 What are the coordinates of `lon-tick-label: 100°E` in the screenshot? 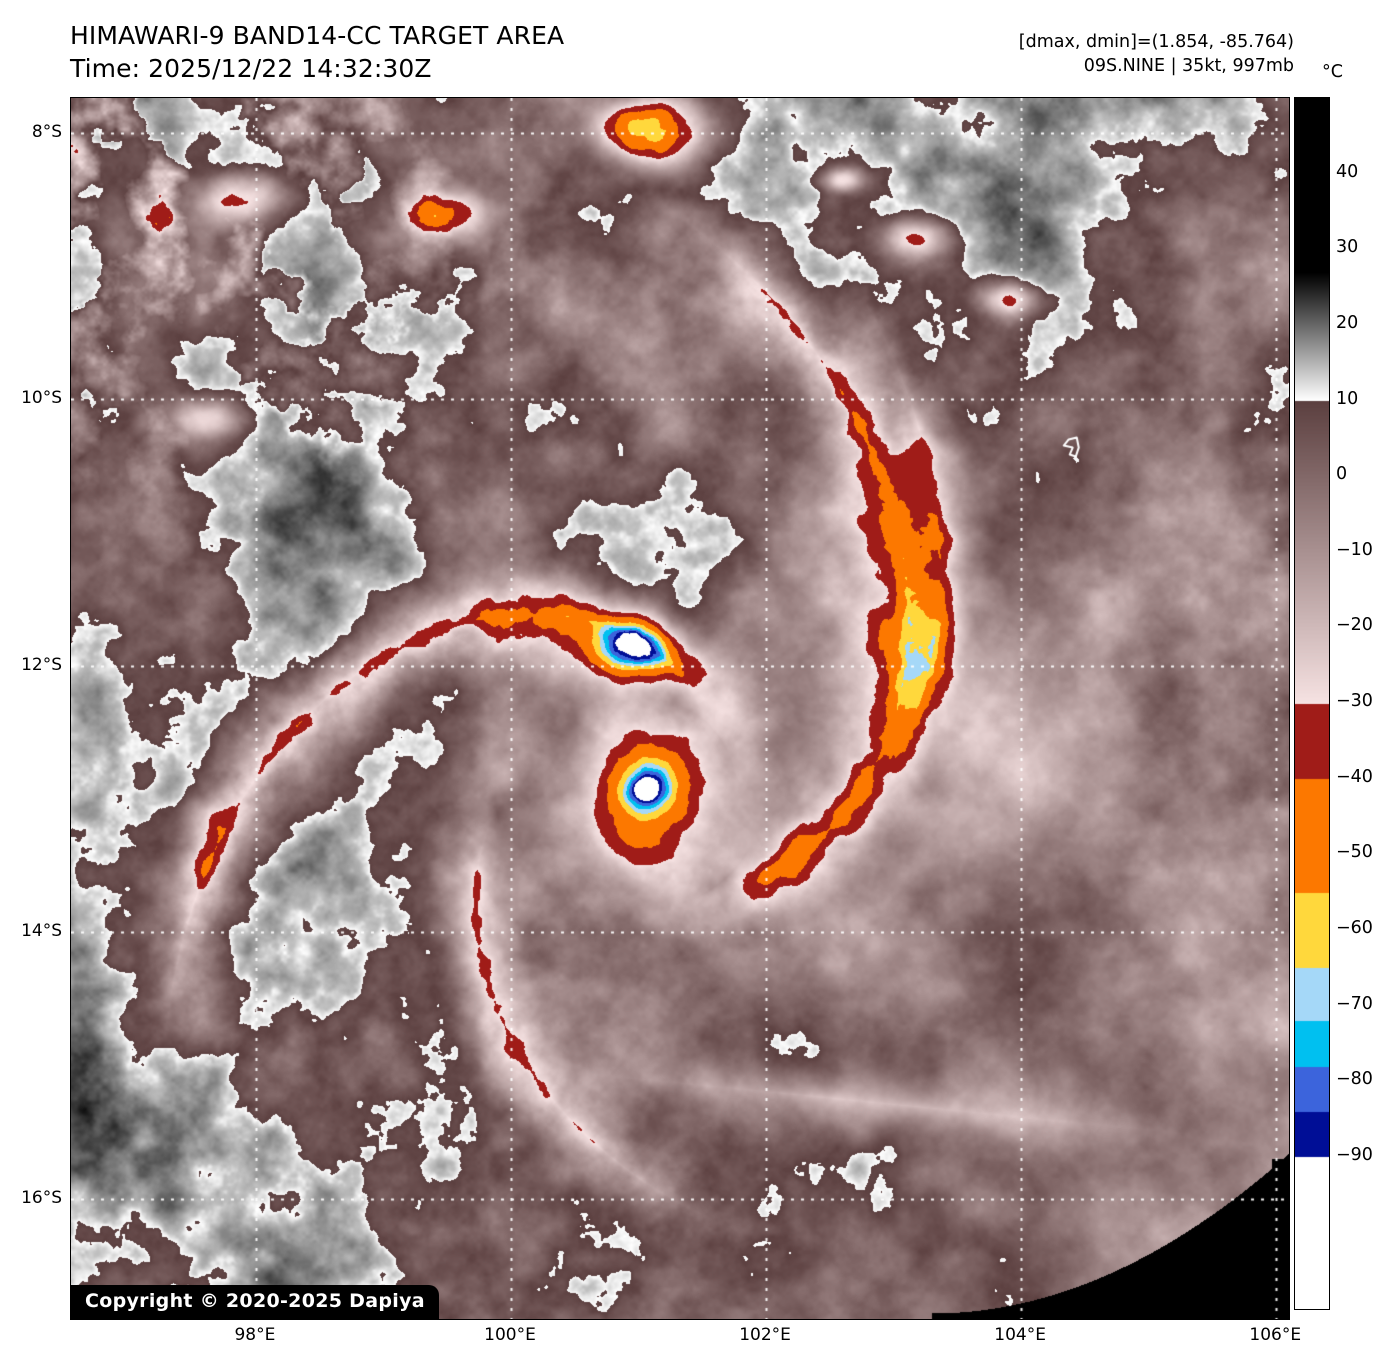 It's located at (510, 1335).